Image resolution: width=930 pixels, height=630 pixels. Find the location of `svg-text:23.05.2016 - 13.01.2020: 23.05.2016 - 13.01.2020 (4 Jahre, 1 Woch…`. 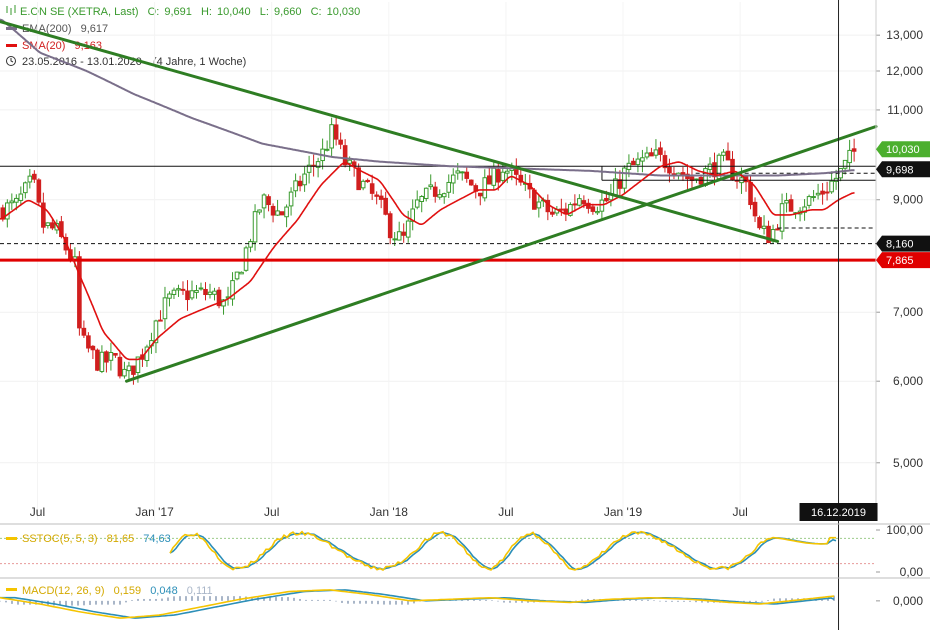

svg-text:23.05.2016 - 13.01.2020: 23.05.2016 - 13.01.2020 (4 Jahre, 1 Woch… is located at coordinates (134, 62).